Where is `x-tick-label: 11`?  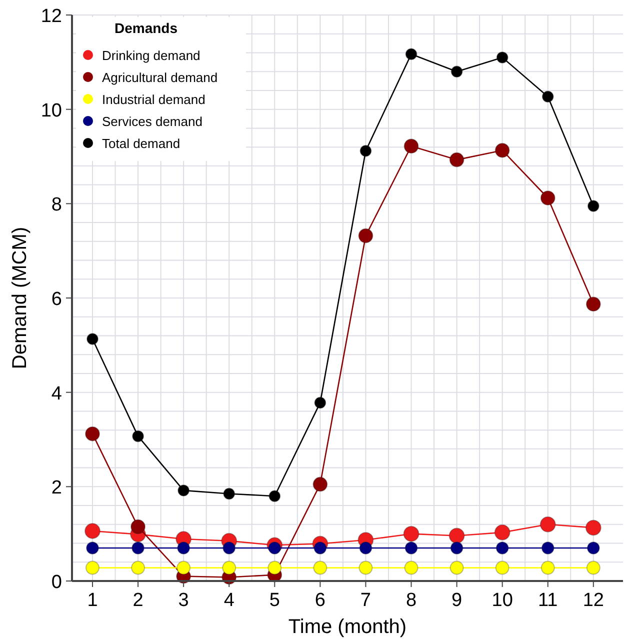 x-tick-label: 11 is located at coordinates (548, 600).